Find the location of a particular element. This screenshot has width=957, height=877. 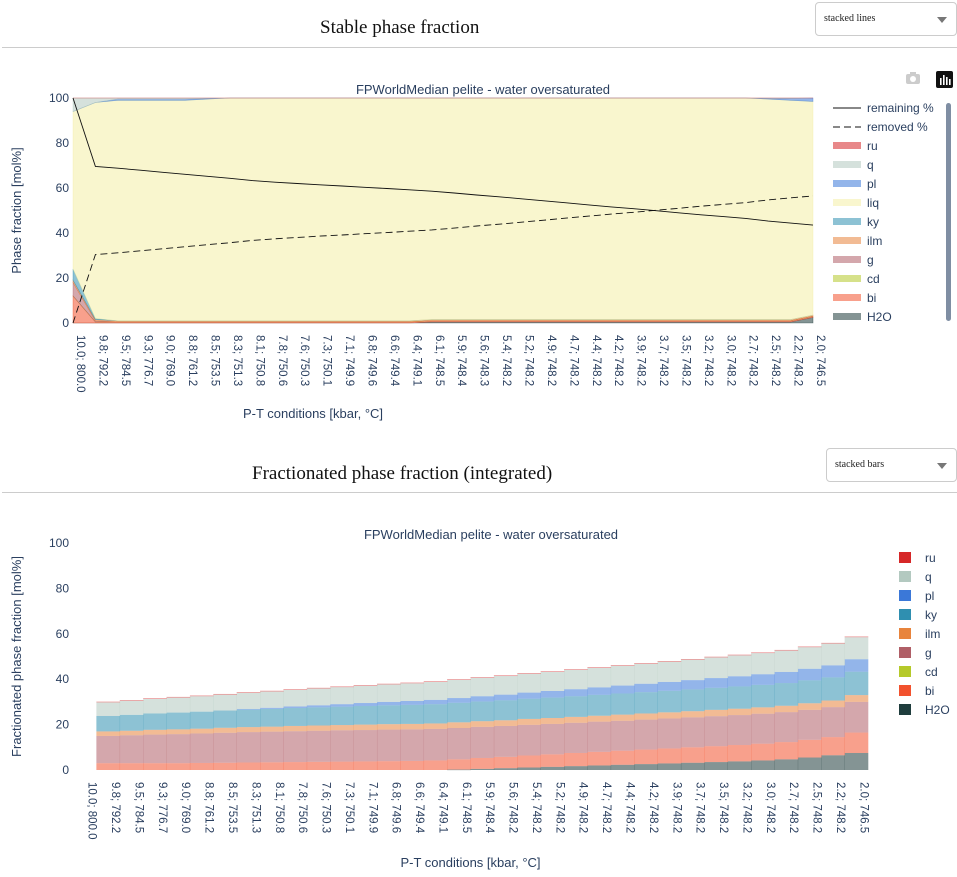

plotly-logo-icon is located at coordinates (944, 79).